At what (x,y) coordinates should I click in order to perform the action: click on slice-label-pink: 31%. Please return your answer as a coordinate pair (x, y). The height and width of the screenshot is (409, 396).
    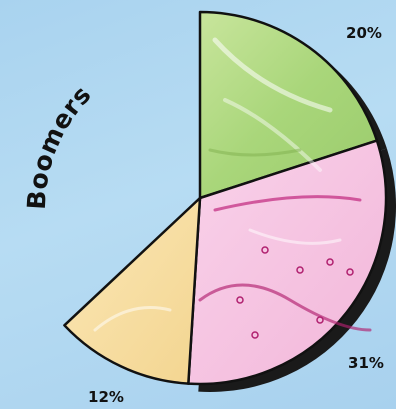
    Looking at the image, I should click on (366, 363).